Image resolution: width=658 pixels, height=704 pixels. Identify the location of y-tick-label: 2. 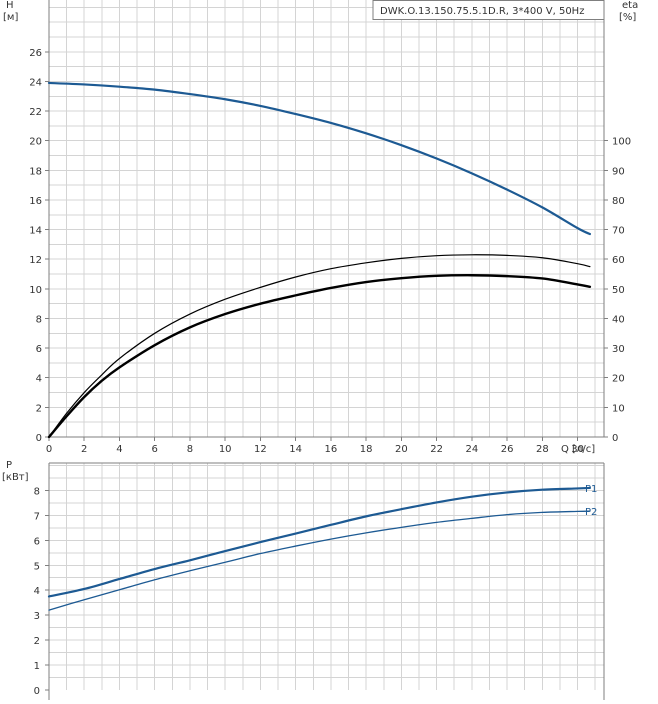
(39, 408).